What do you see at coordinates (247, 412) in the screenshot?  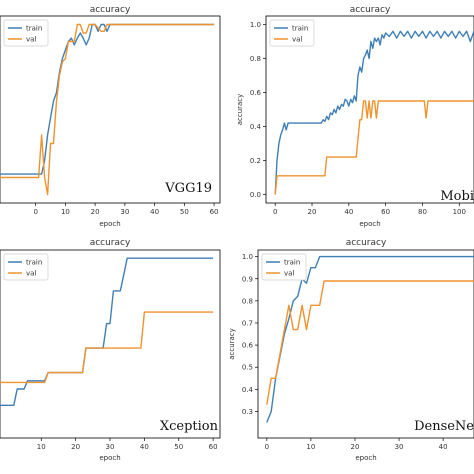 I see `y-tick-label: 0.3` at bounding box center [247, 412].